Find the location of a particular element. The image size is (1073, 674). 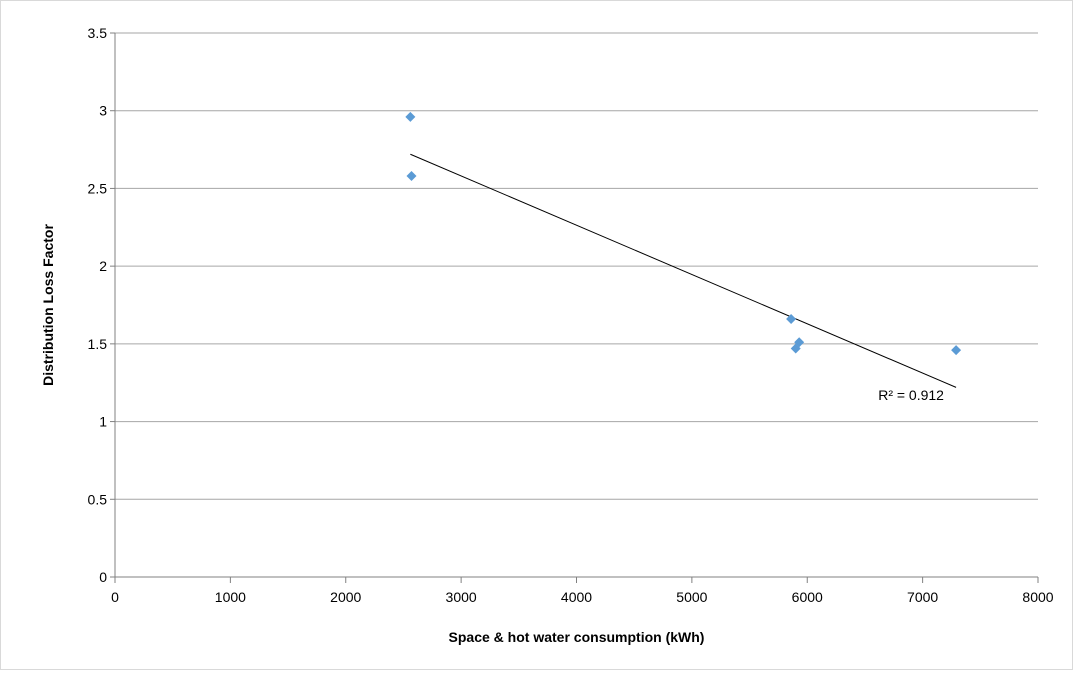

x-tick-label: 1000 is located at coordinates (230, 597).